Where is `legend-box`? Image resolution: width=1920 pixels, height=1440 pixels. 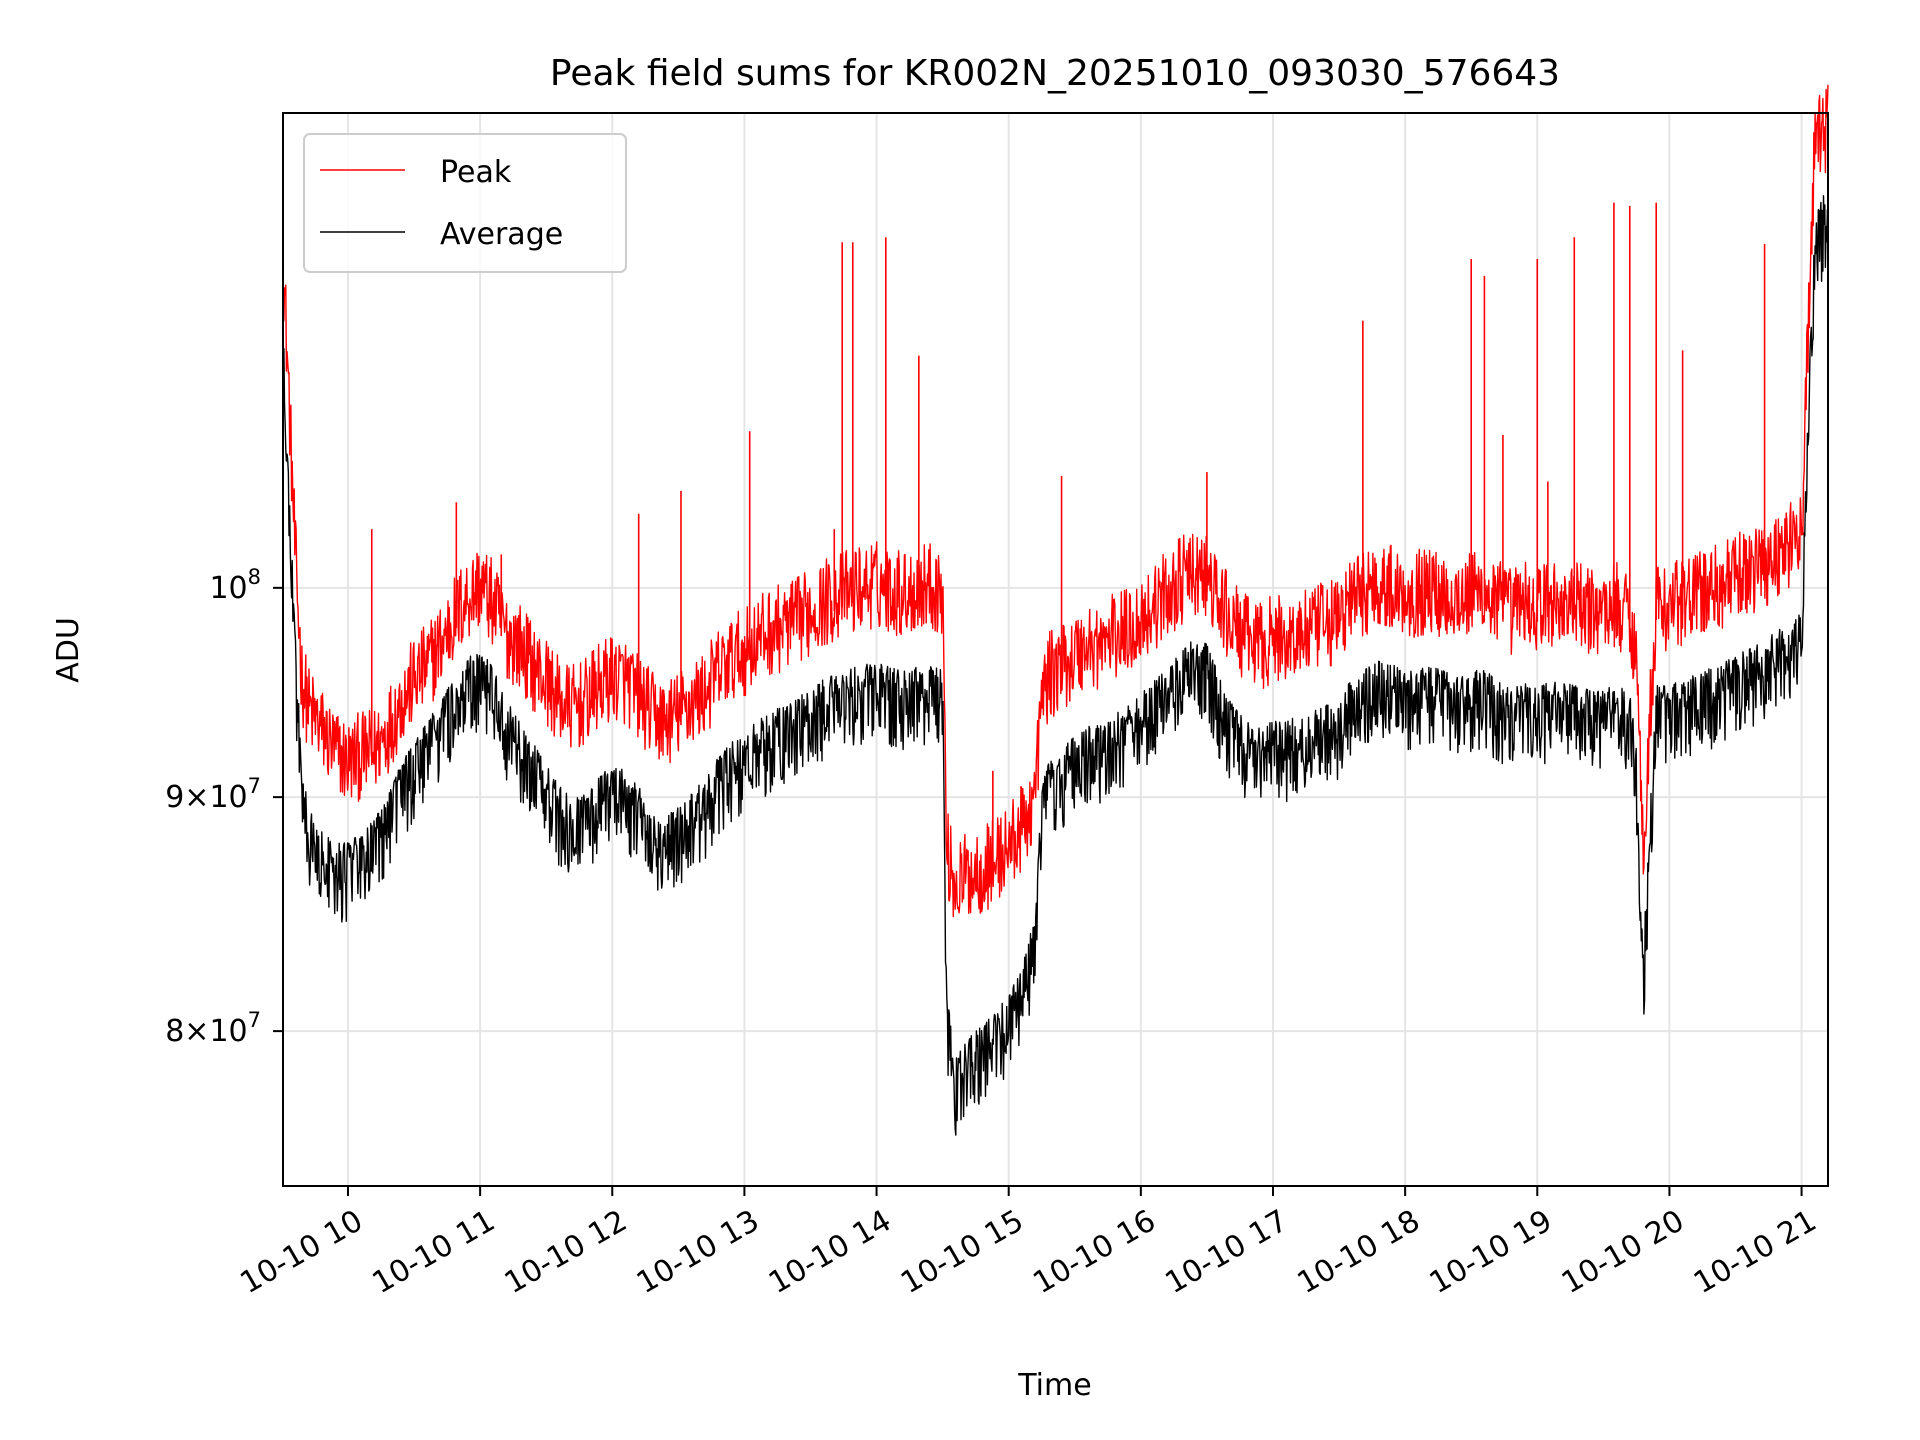
legend-box is located at coordinates (465, 203).